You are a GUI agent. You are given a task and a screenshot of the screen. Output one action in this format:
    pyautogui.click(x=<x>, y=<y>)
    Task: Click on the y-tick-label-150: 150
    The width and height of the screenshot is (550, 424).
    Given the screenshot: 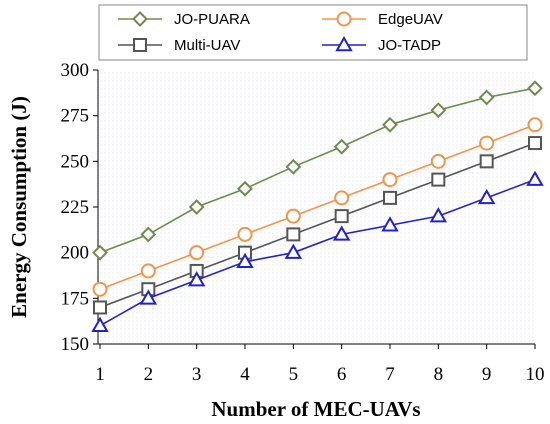 What is the action you would take?
    pyautogui.click(x=75, y=344)
    